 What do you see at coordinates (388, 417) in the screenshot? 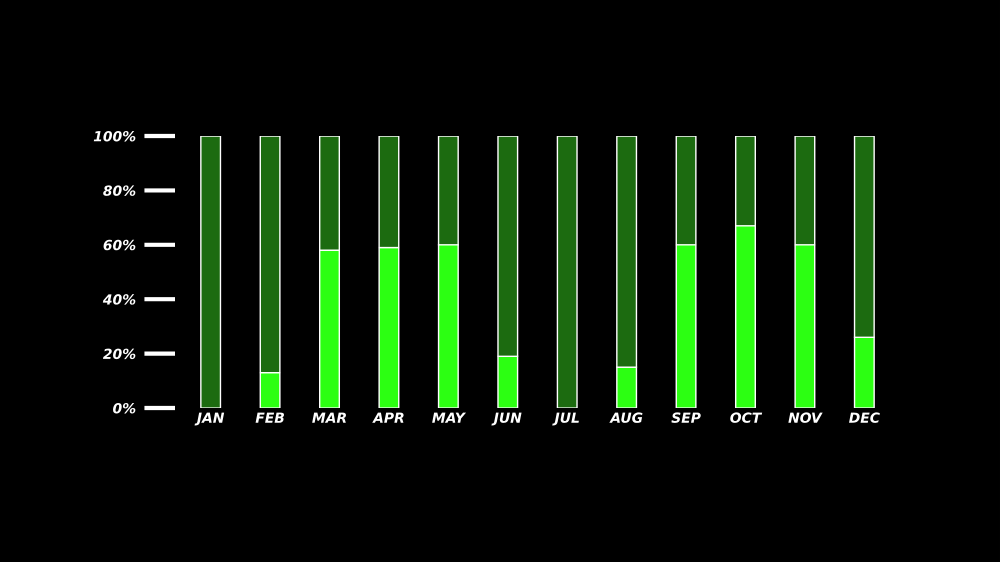
I see `x-tick-label: APR` at bounding box center [388, 417].